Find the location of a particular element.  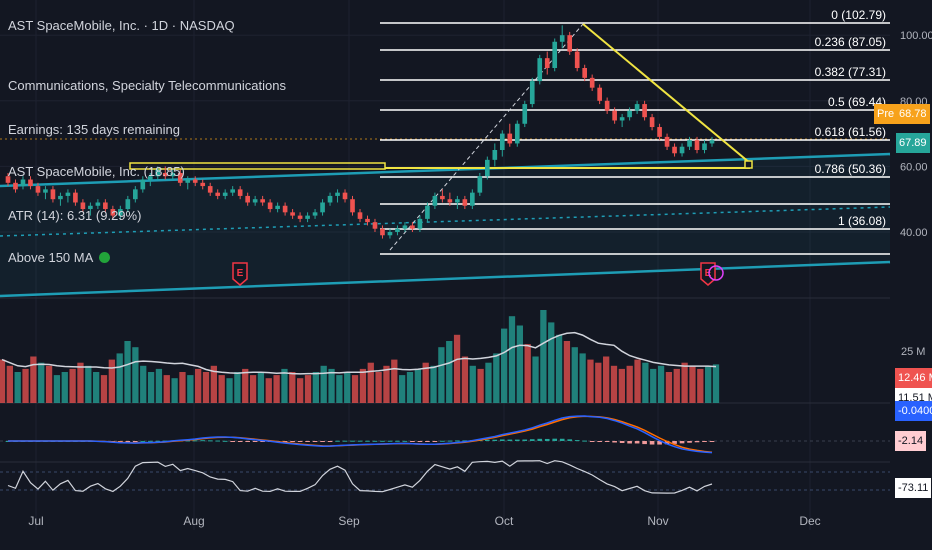

fib-level-label: 0.786 (50.36) is located at coordinates (850, 169).